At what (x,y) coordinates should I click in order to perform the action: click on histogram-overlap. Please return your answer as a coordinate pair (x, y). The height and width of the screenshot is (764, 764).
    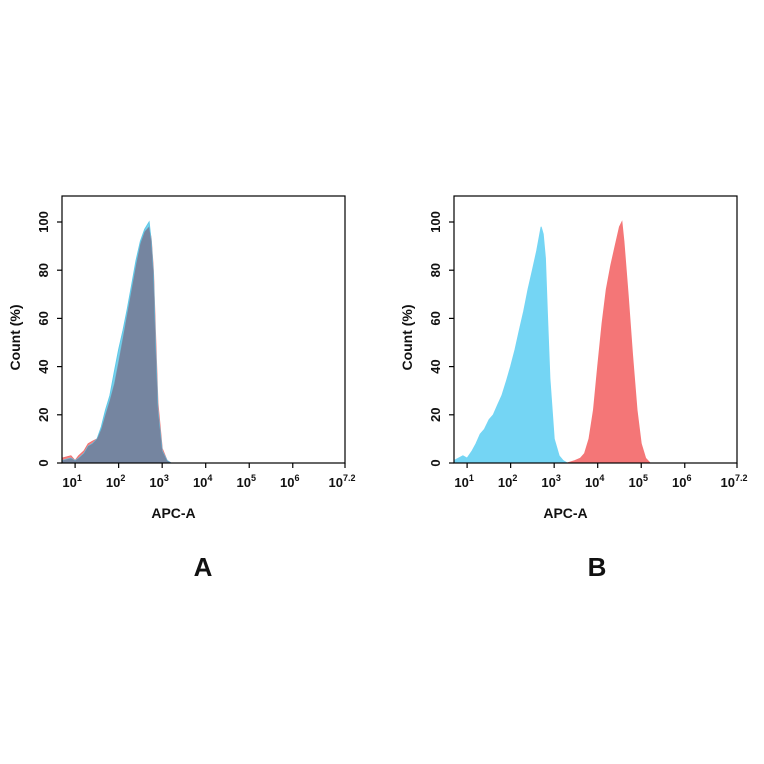
    Looking at the image, I should click on (119, 344).